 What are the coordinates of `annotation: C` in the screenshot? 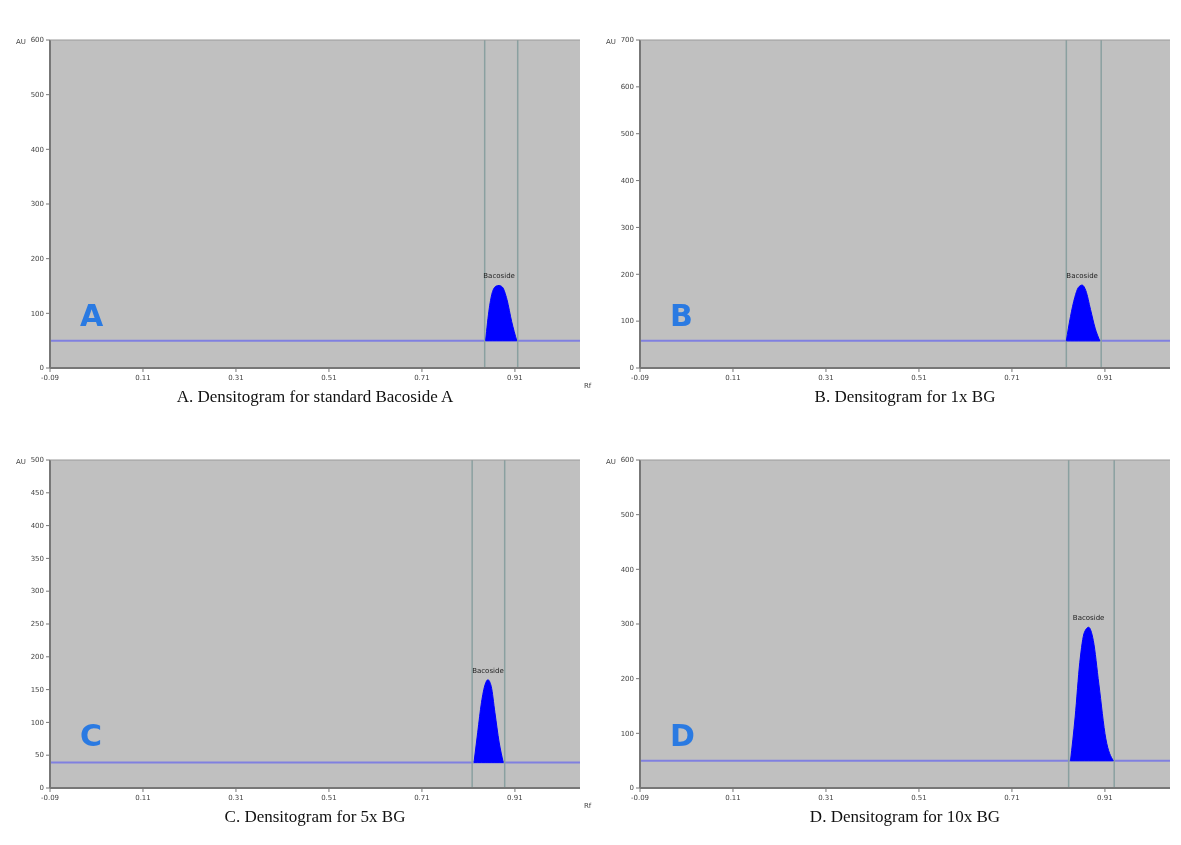 It's located at (91, 735).